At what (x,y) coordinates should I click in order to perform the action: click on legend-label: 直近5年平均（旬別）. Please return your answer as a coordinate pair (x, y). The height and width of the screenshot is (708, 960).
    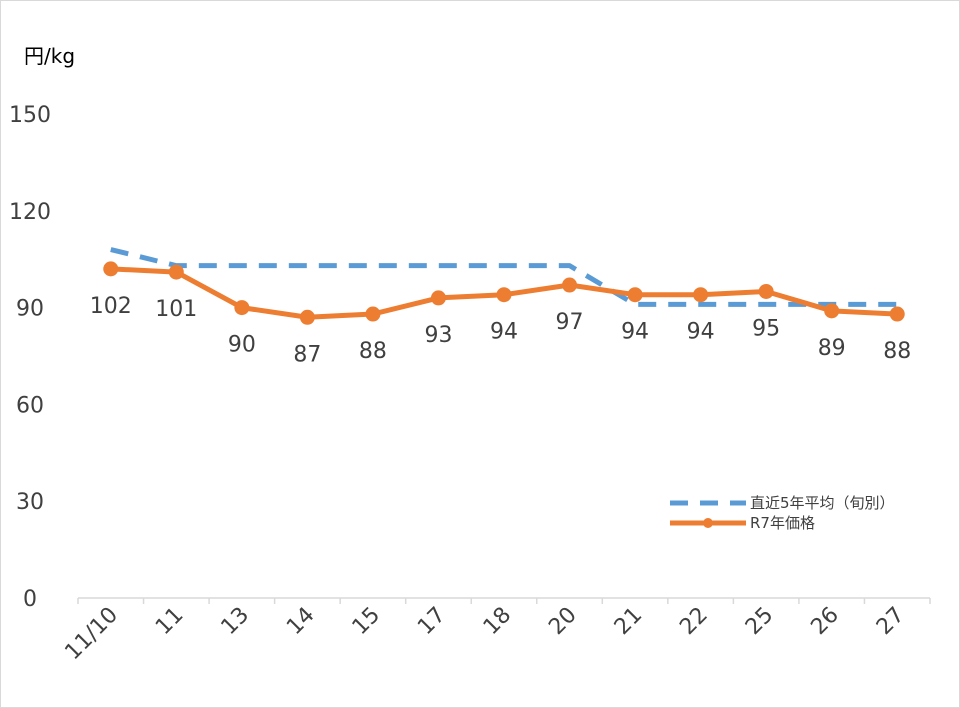
    Looking at the image, I should click on (822, 503).